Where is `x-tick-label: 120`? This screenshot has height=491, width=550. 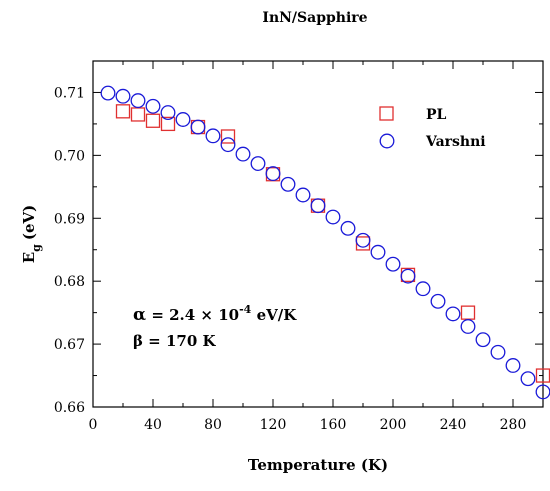 x-tick-label: 120 is located at coordinates (273, 425).